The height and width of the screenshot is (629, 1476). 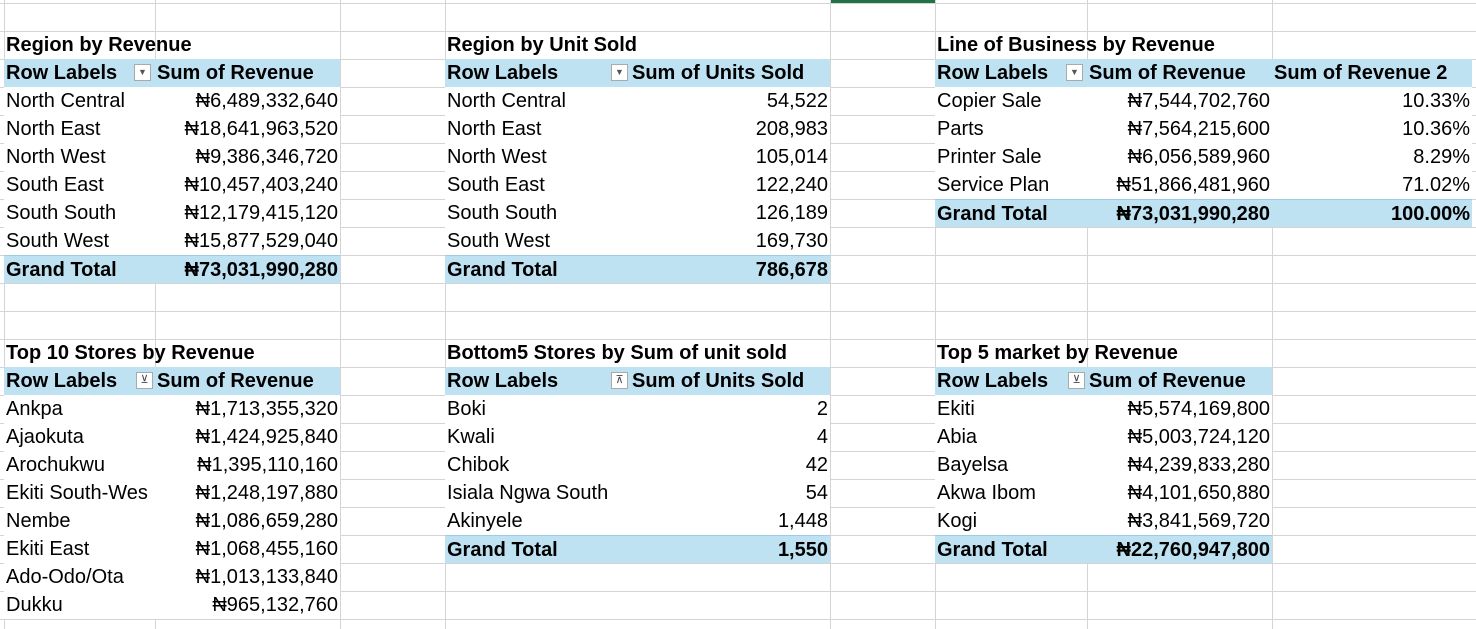 I want to click on pivot-title: Top 10 Stores by Revenue, so click(x=130, y=353).